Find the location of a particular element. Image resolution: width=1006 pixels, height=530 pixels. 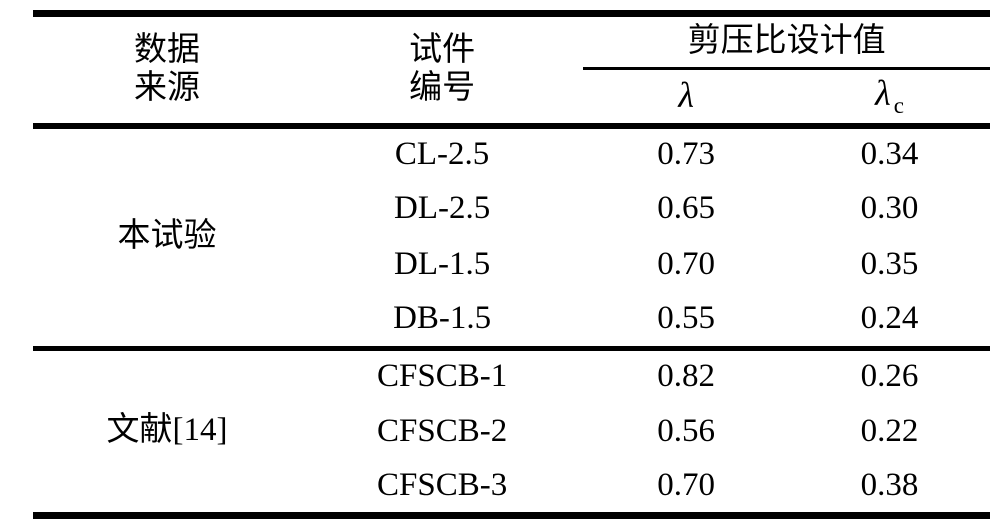

header-specimen-id-line1: 试件 is located at coordinates (442, 49).